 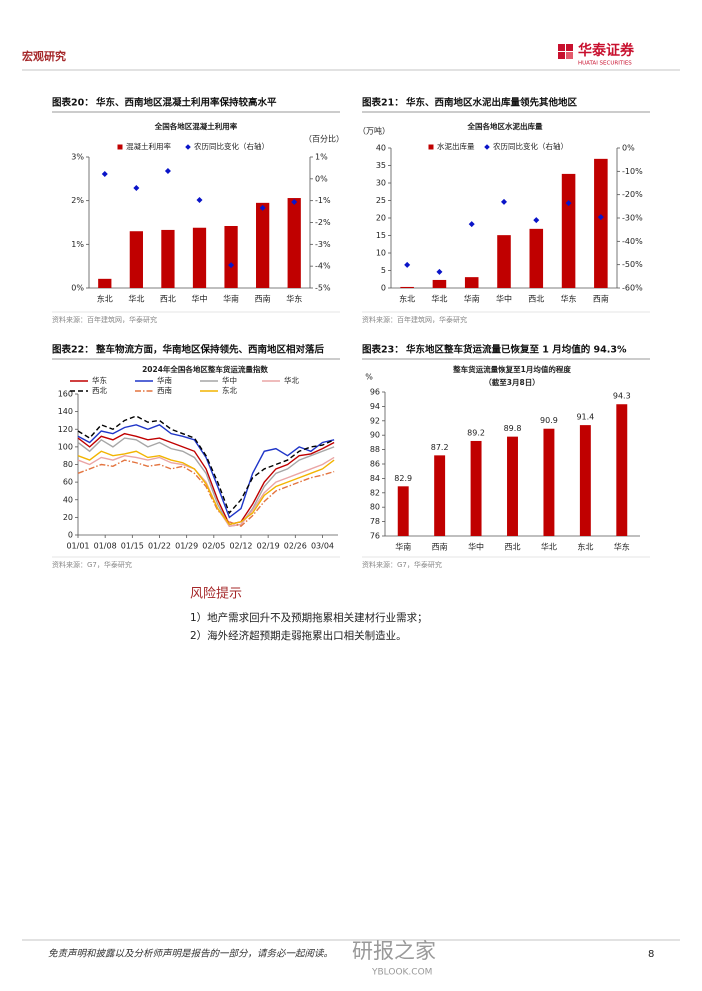 What do you see at coordinates (186, 103) in the screenshot?
I see `figure-heading: 华东、西南地区混凝土利用率保持较高水平` at bounding box center [186, 103].